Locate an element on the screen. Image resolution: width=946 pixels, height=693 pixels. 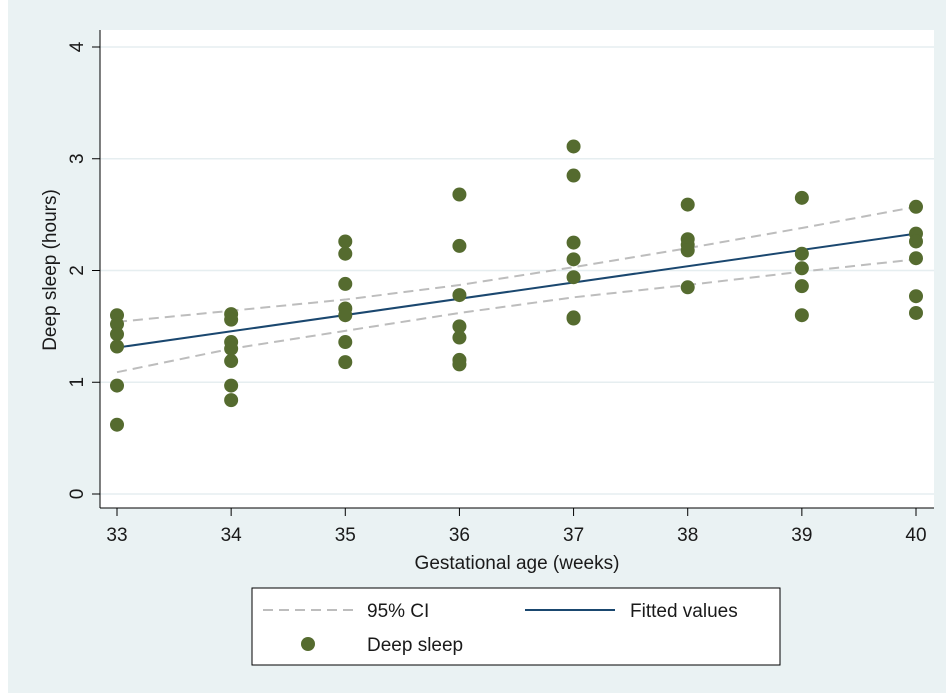
fitted-values-line is located at coordinates (516, 290).